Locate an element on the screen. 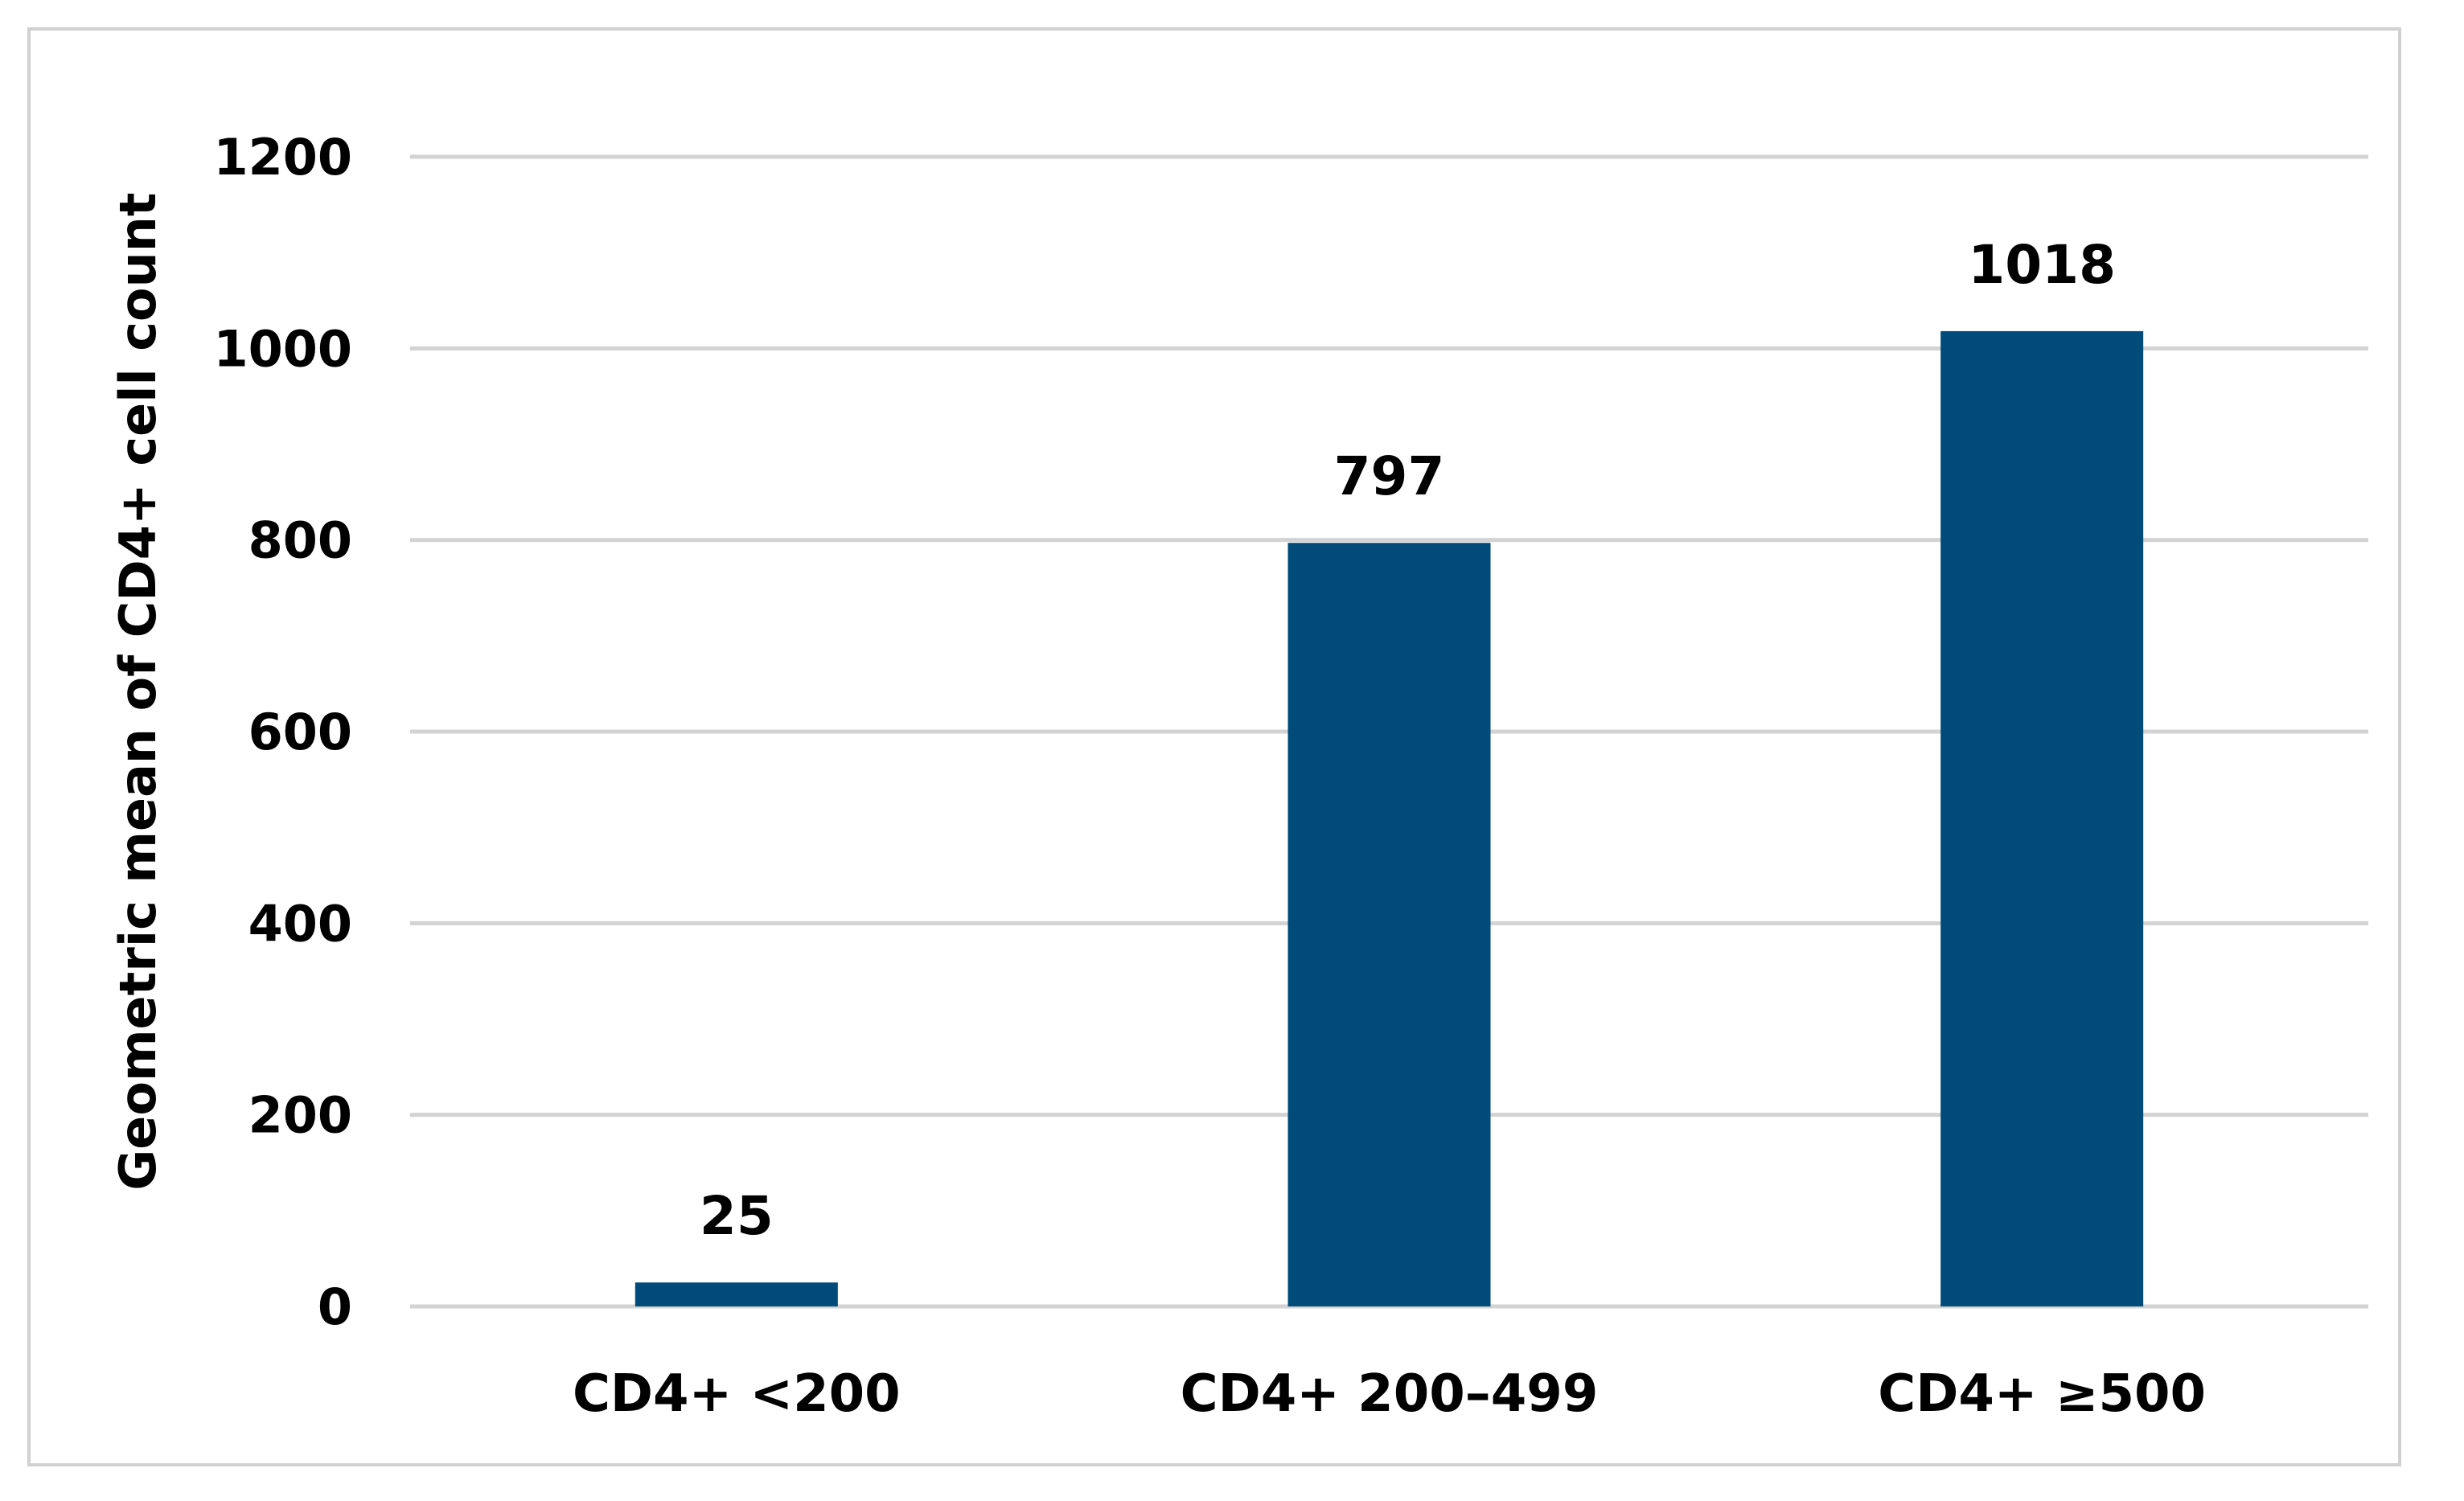  y-tick-label: 1000 is located at coordinates (282, 348).